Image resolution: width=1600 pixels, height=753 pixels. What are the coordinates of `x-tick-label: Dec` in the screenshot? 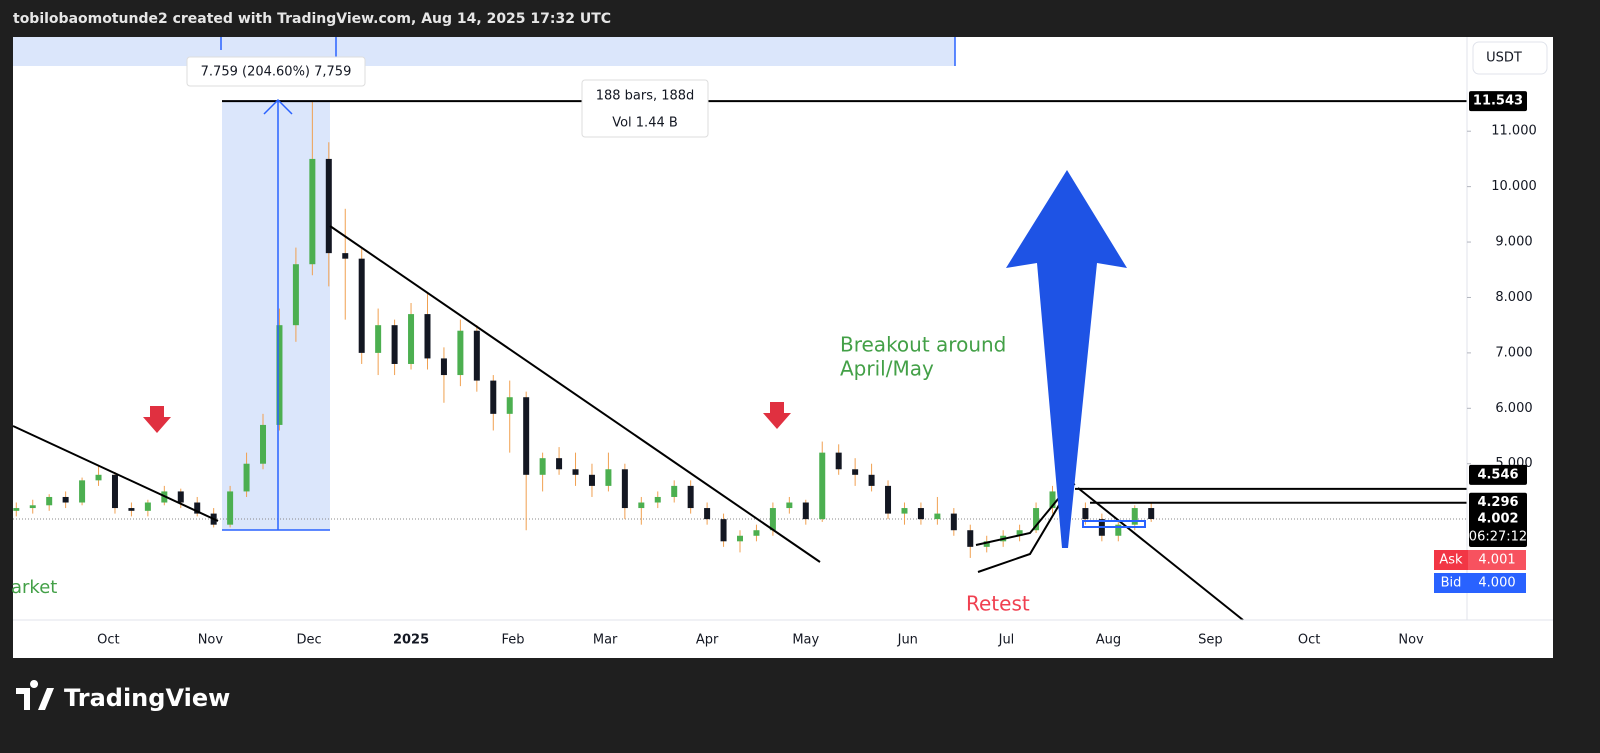 It's located at (308, 640).